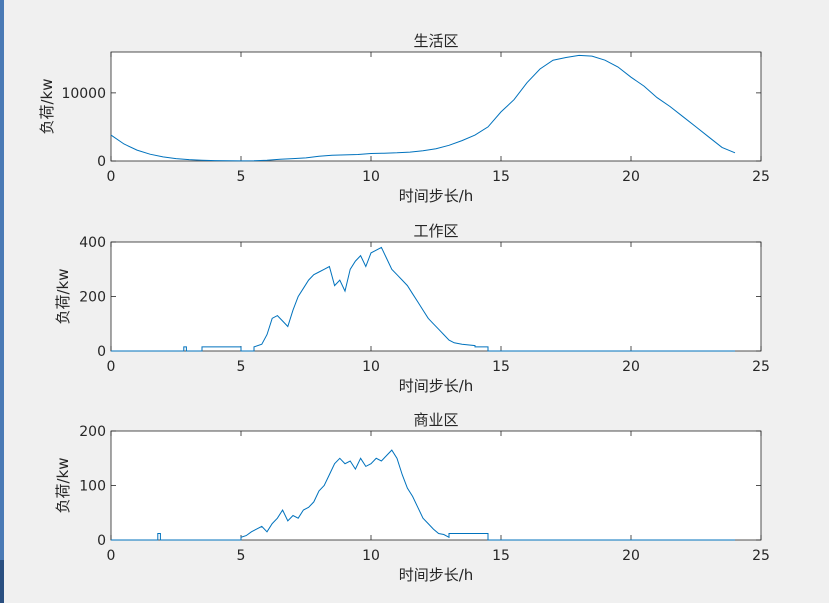  What do you see at coordinates (435, 420) in the screenshot?
I see `chart-title: 商业区` at bounding box center [435, 420].